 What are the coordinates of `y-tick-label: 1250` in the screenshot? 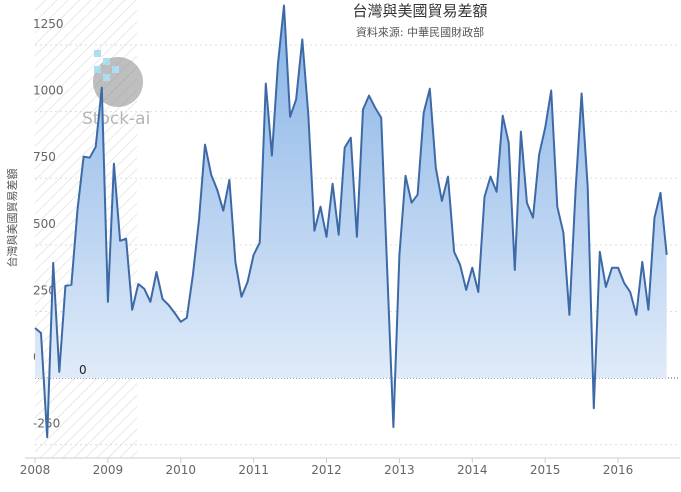 It's located at (48, 24).